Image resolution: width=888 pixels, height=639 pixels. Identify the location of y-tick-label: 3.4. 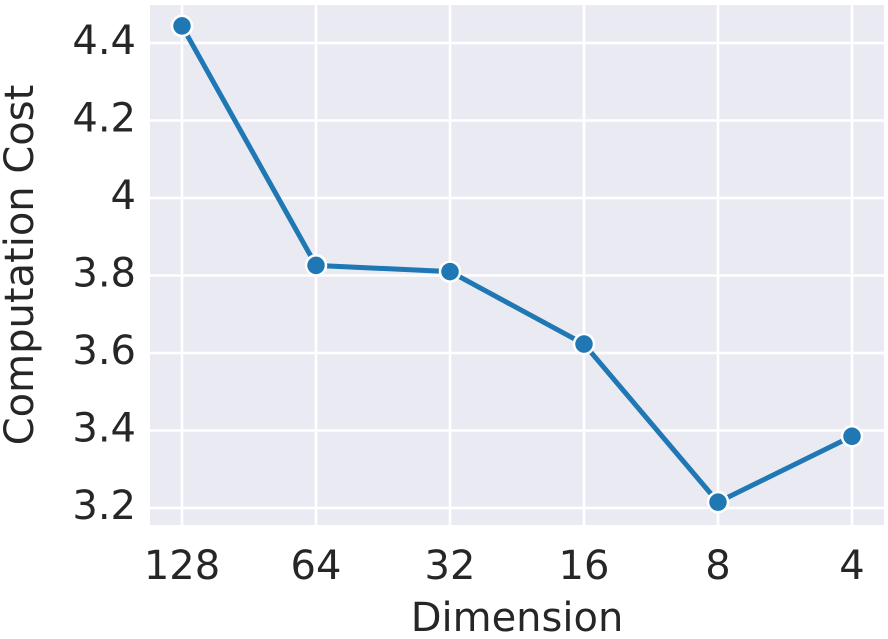
(104, 428).